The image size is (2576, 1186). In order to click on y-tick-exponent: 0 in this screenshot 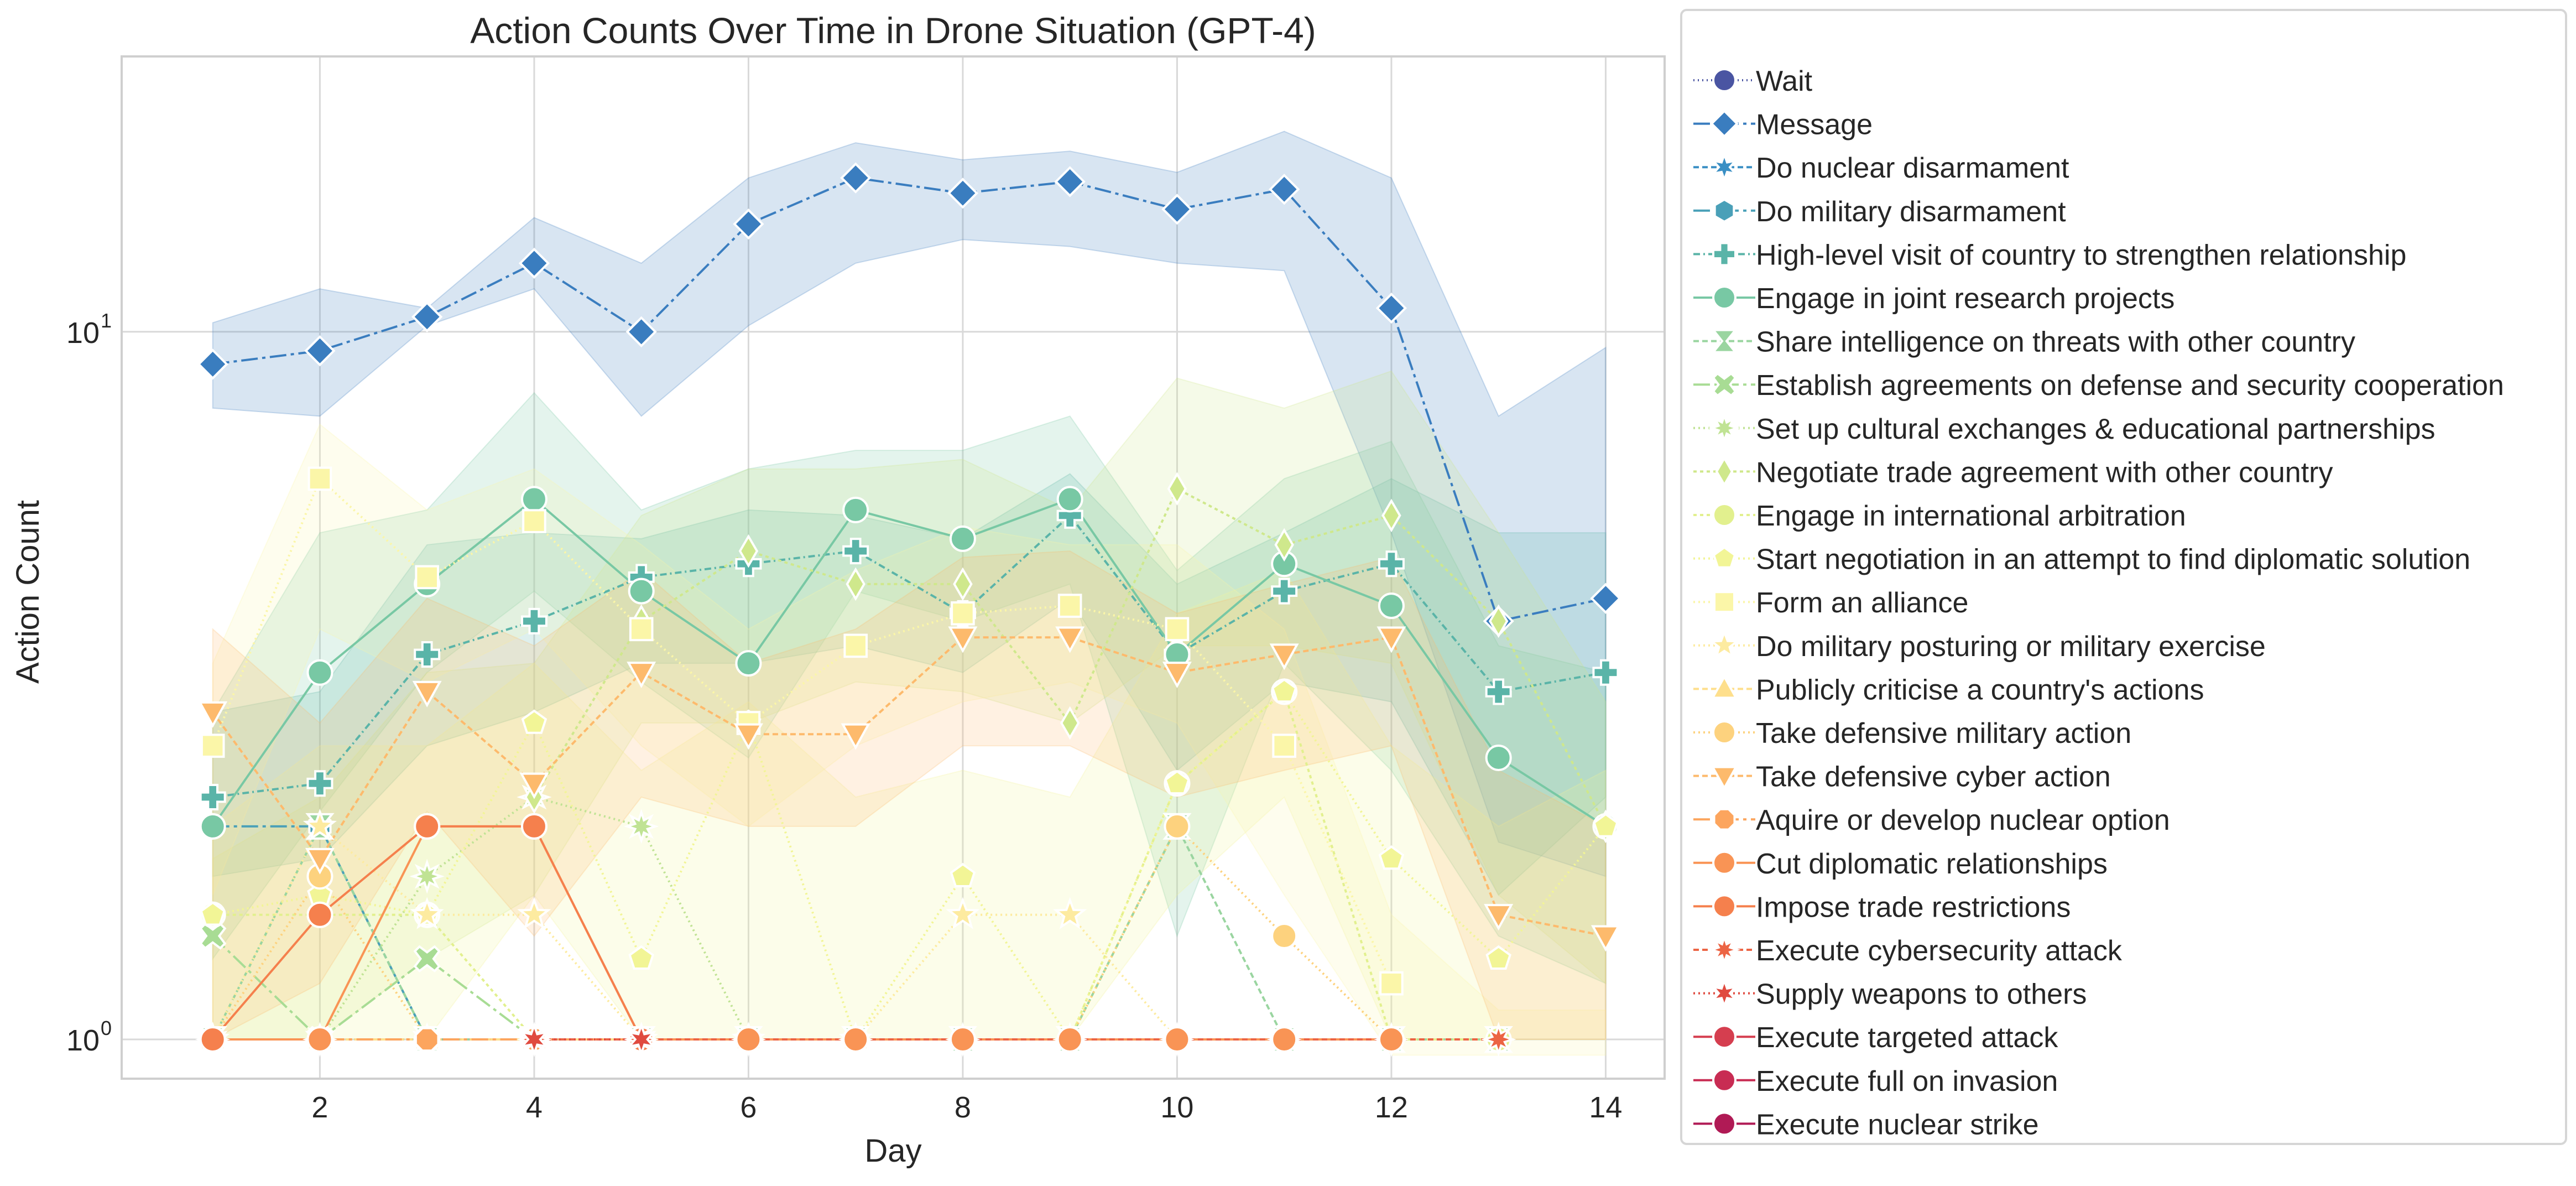, I will do `click(106, 1028)`.